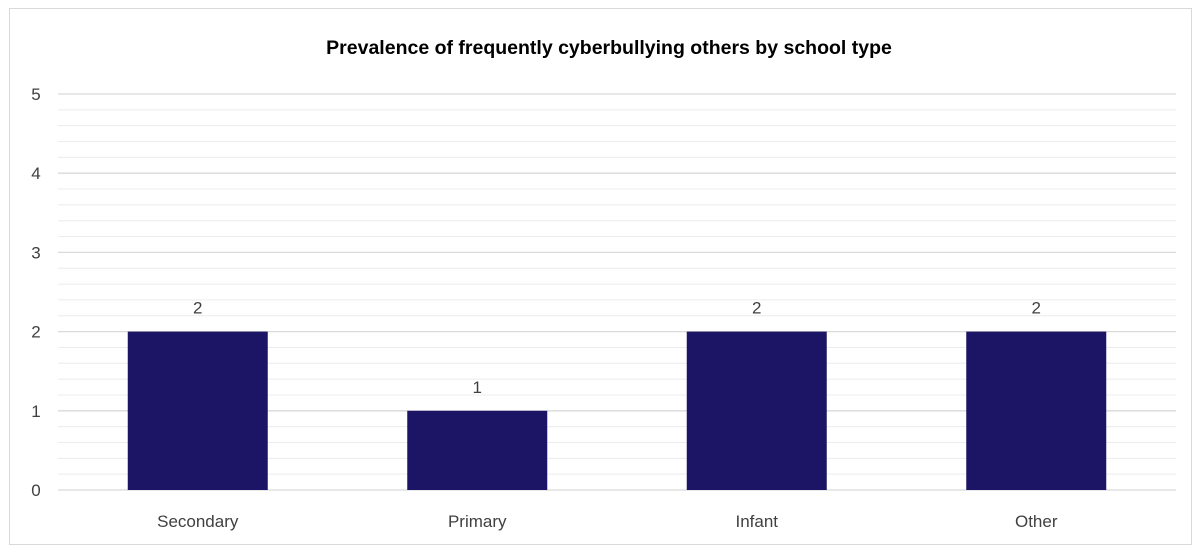 This screenshot has height=546, width=1202. What do you see at coordinates (756, 521) in the screenshot?
I see `x-tick-label-infant: Infant` at bounding box center [756, 521].